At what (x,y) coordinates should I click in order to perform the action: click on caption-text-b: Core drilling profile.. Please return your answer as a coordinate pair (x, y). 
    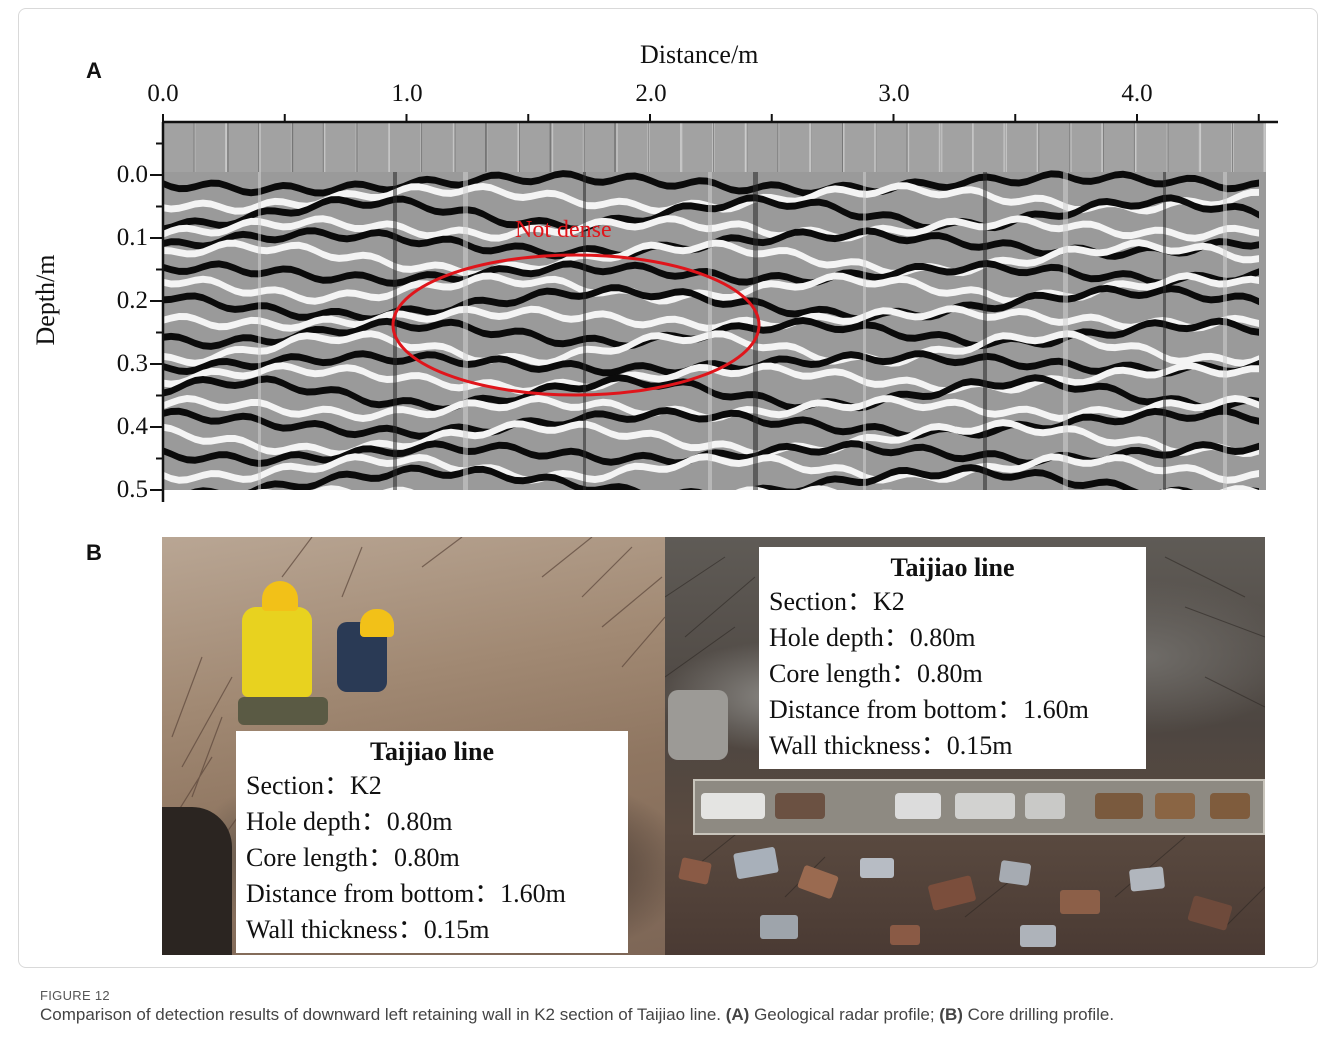
    Looking at the image, I should click on (1038, 1014).